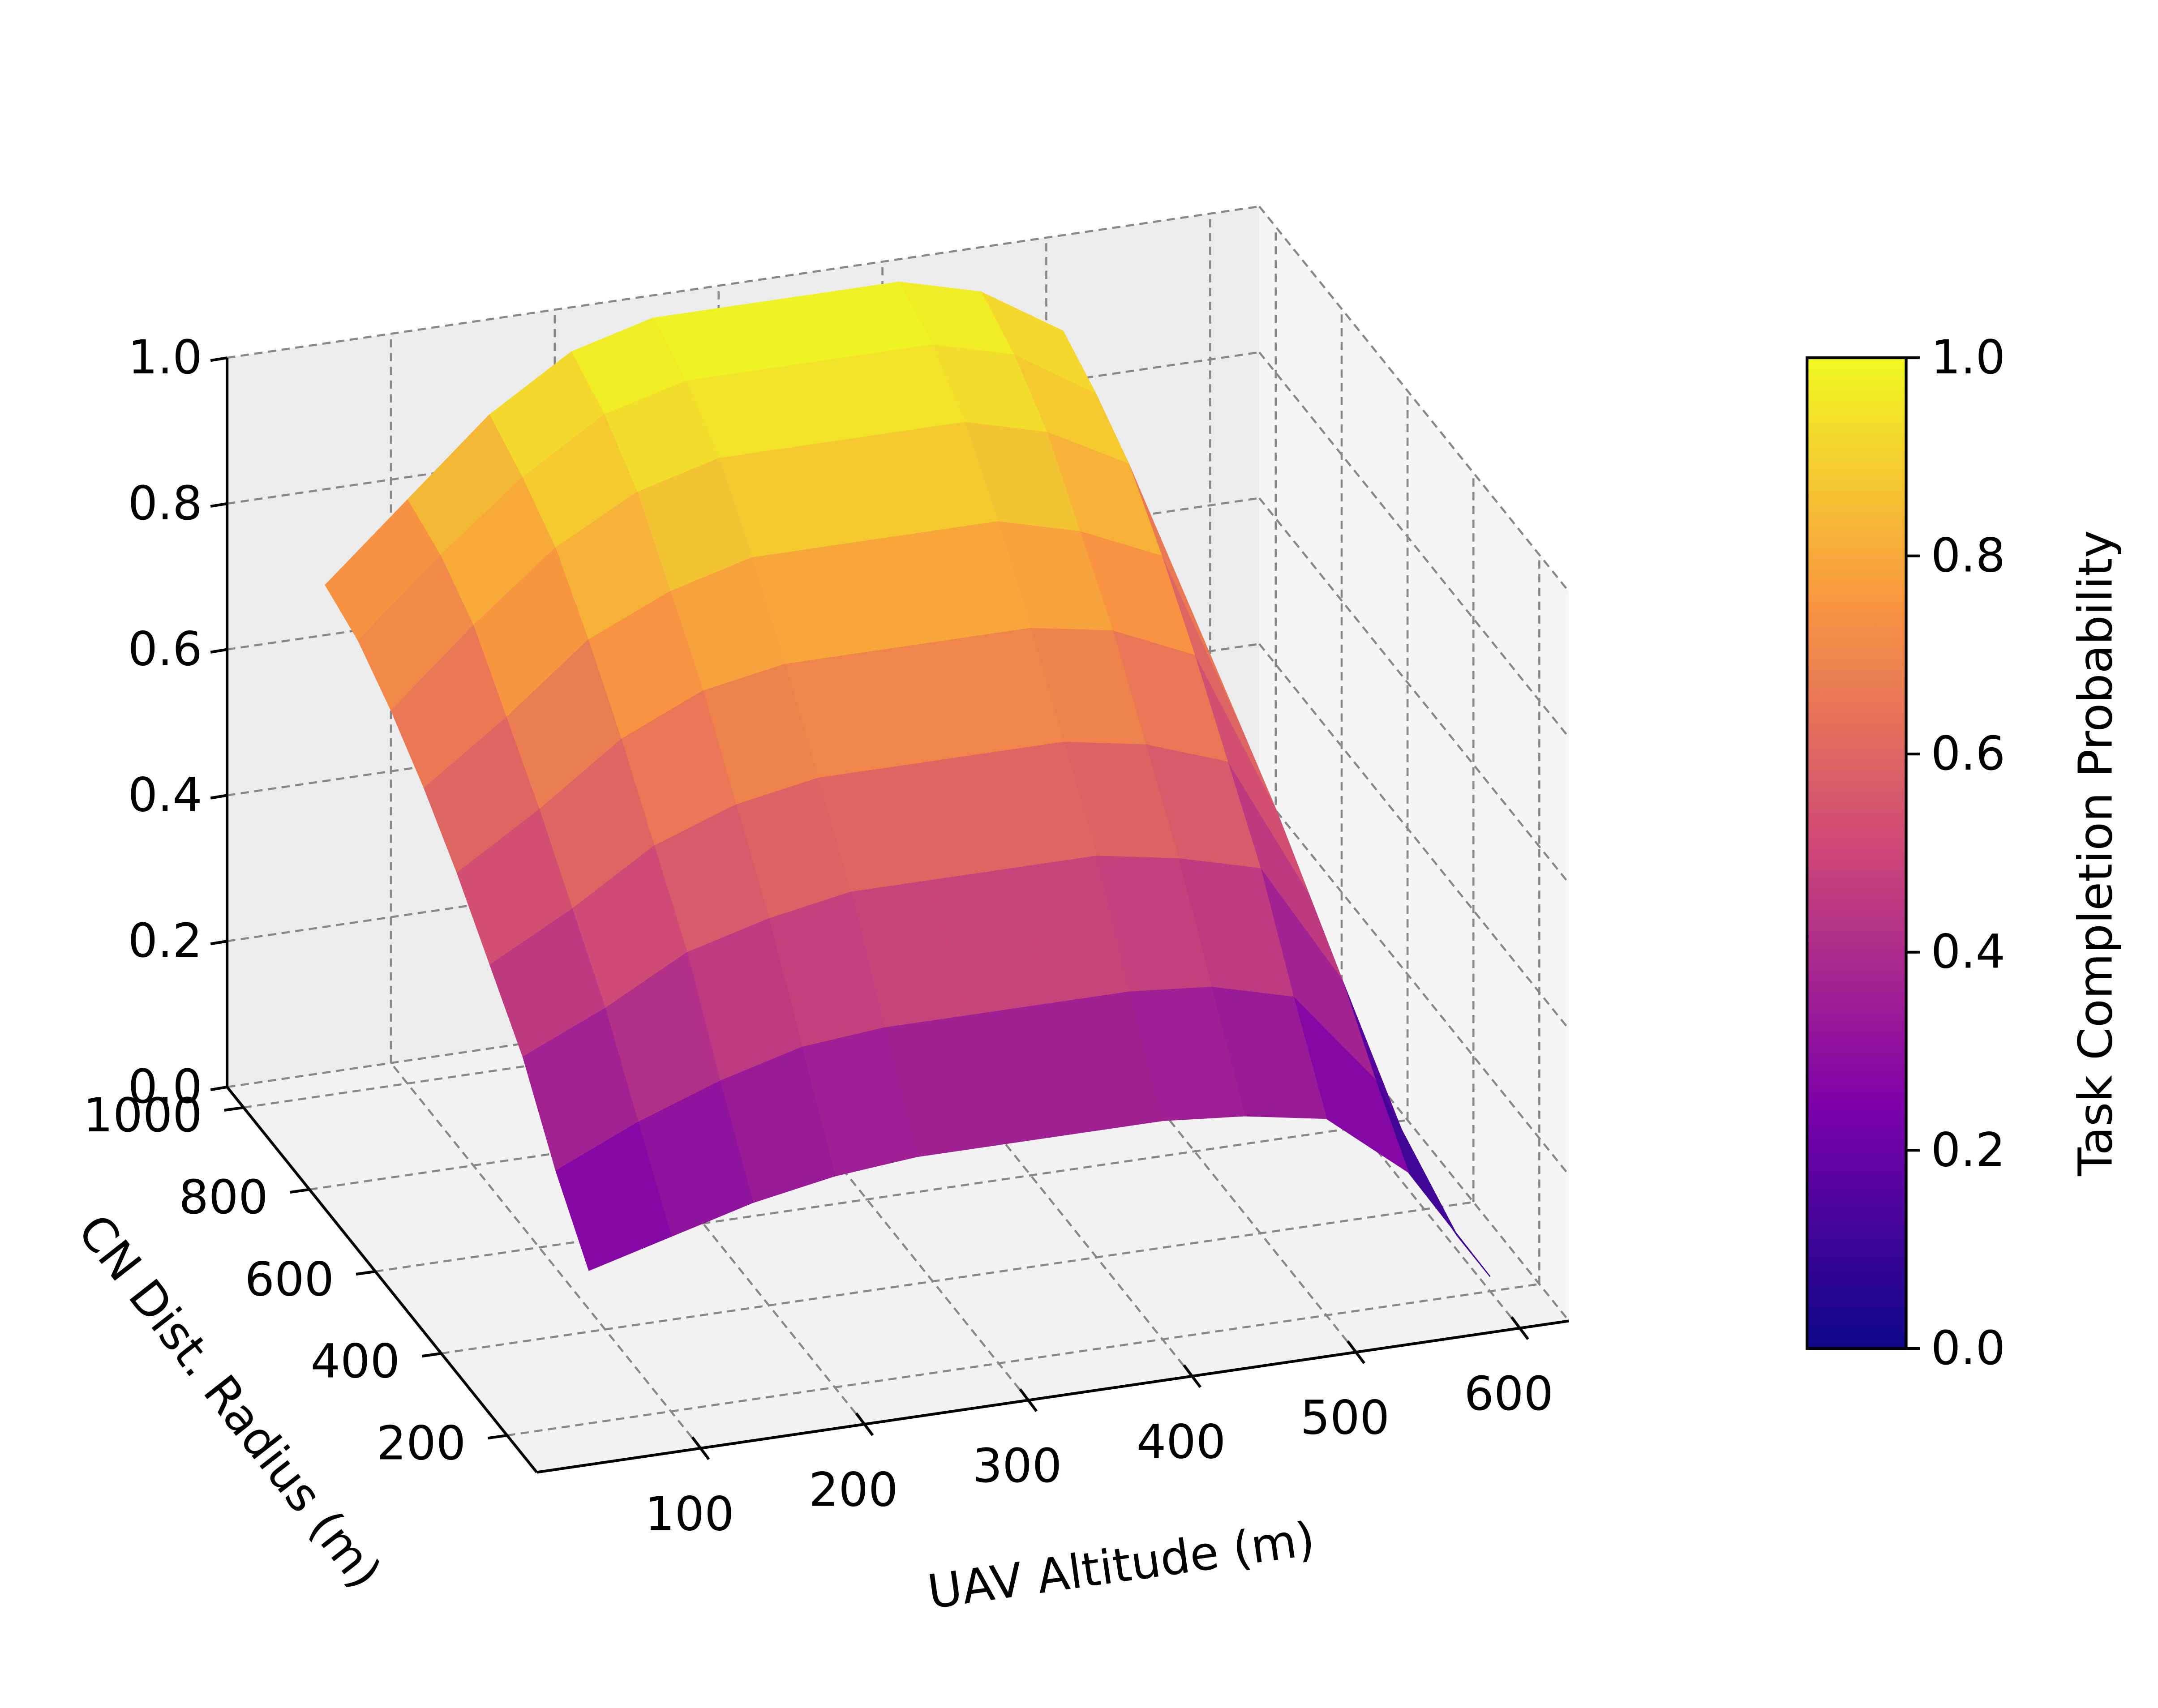 Image resolution: width=2158 pixels, height=1708 pixels. I want to click on x-axis-title: UAV Altitude (m), so click(1121, 1566).